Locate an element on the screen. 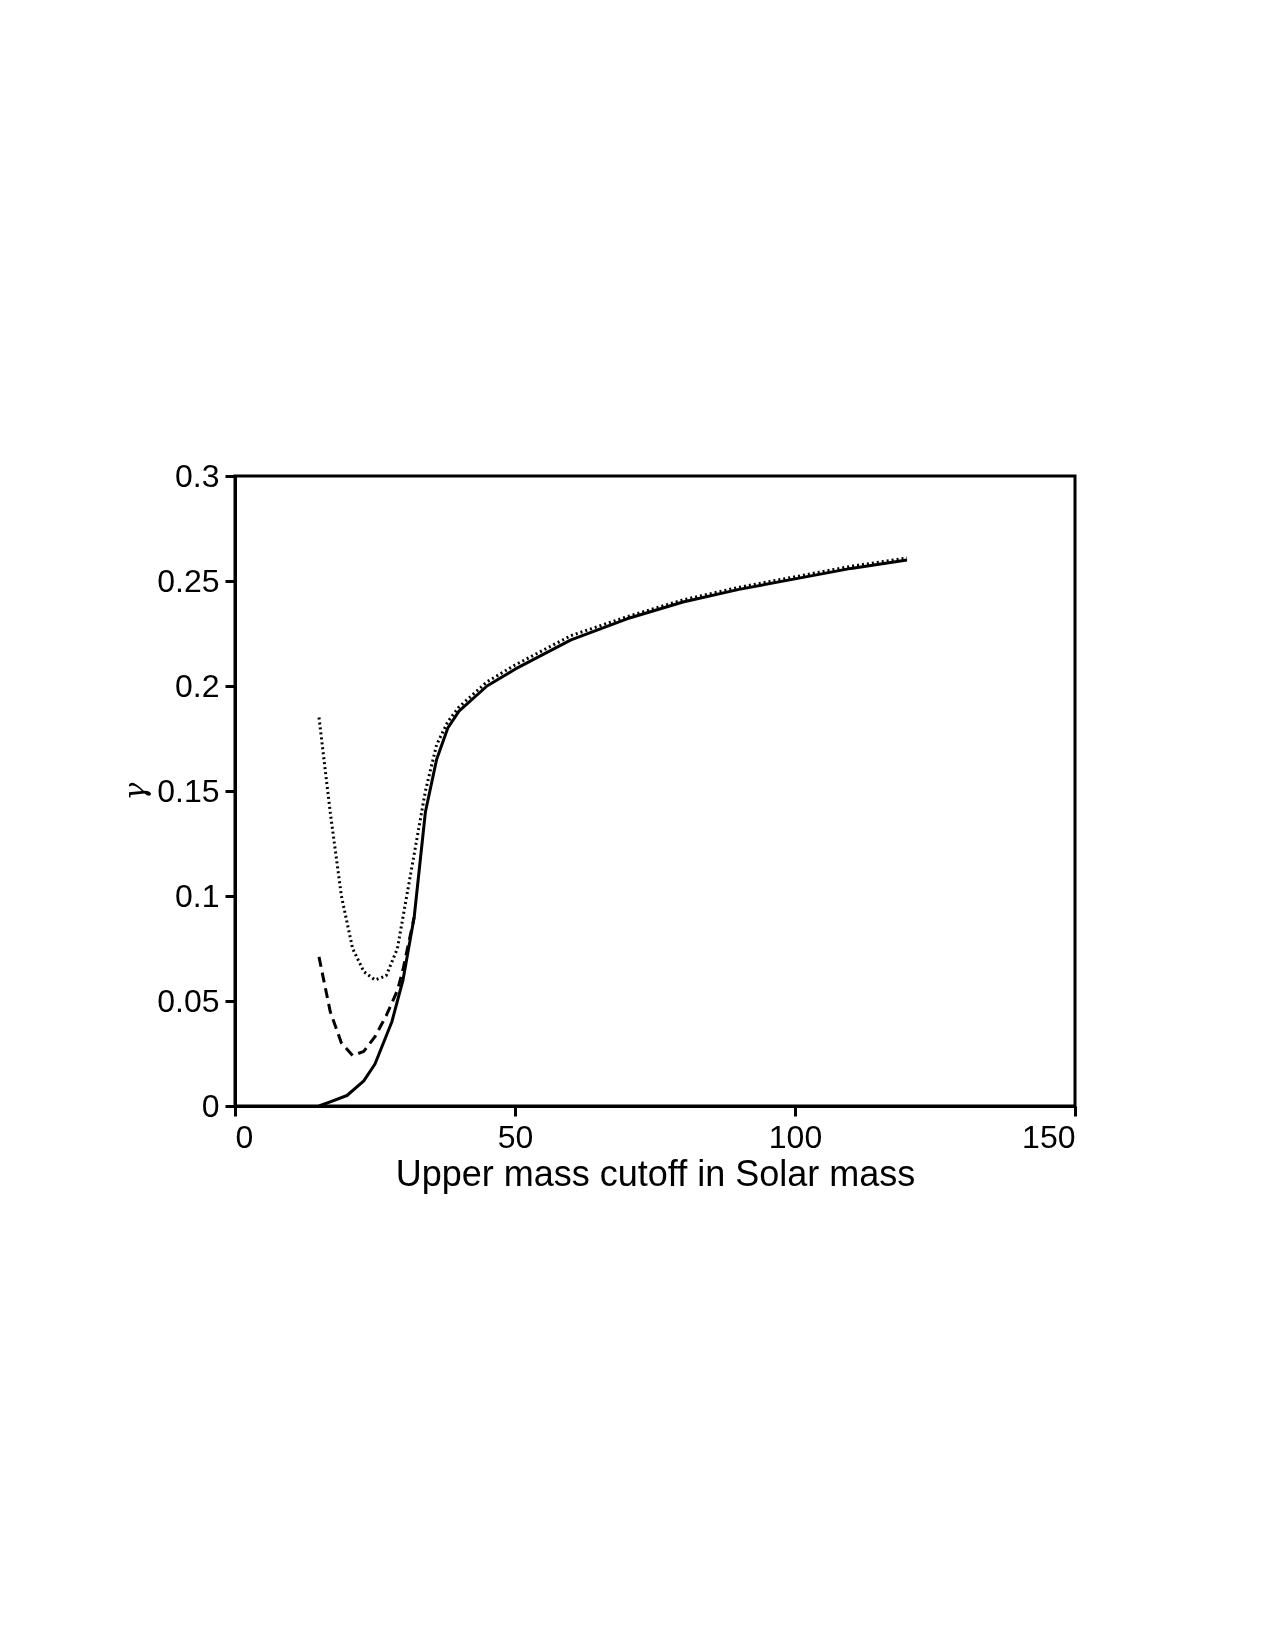 The width and height of the screenshot is (1275, 1650). y-tick-label: 0.25 is located at coordinates (188, 580).